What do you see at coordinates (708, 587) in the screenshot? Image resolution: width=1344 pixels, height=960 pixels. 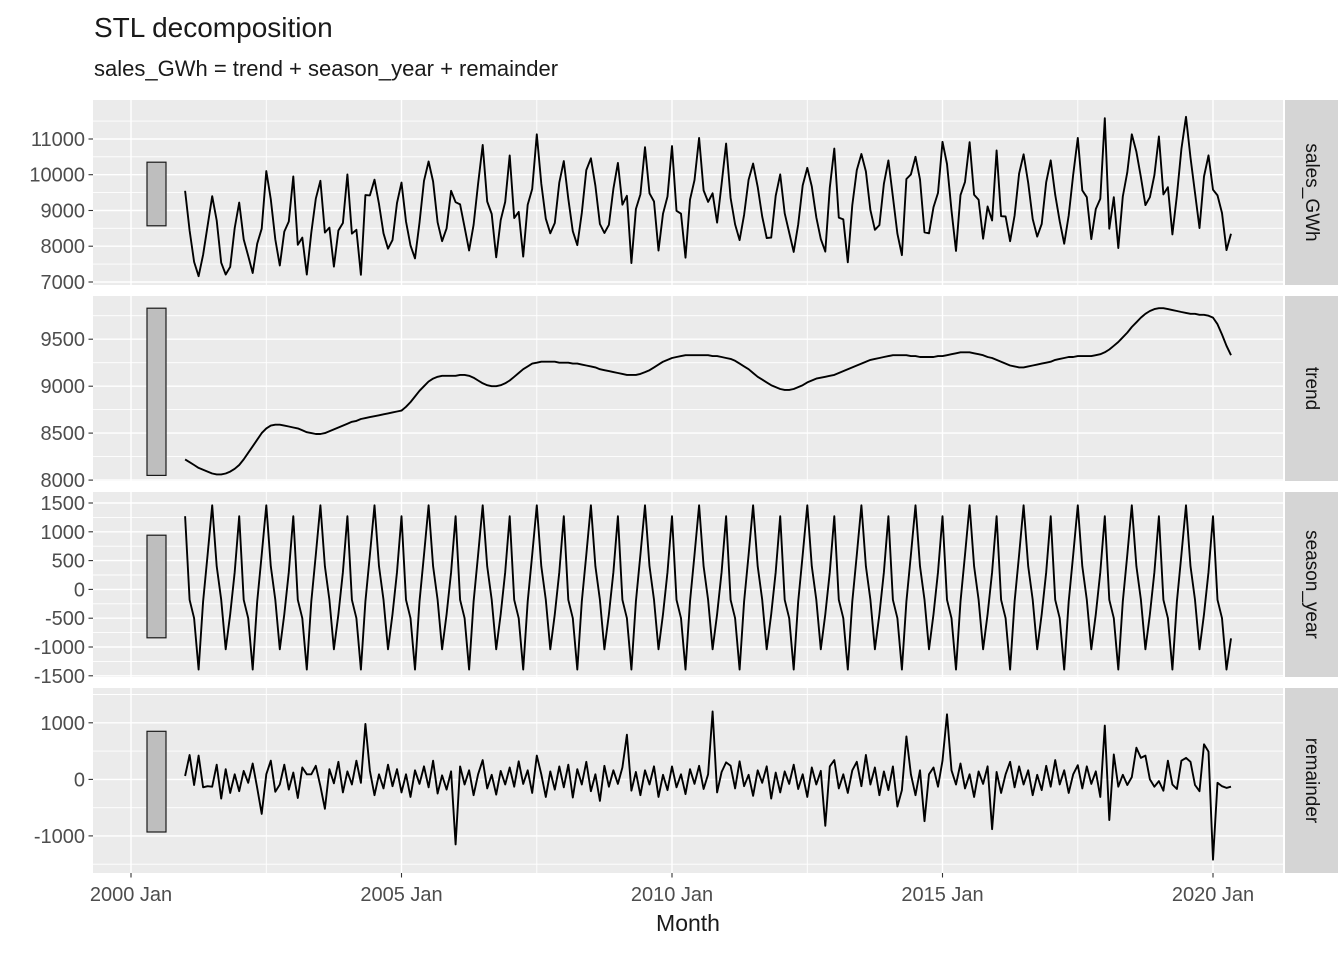 I see `series-line-season_year` at bounding box center [708, 587].